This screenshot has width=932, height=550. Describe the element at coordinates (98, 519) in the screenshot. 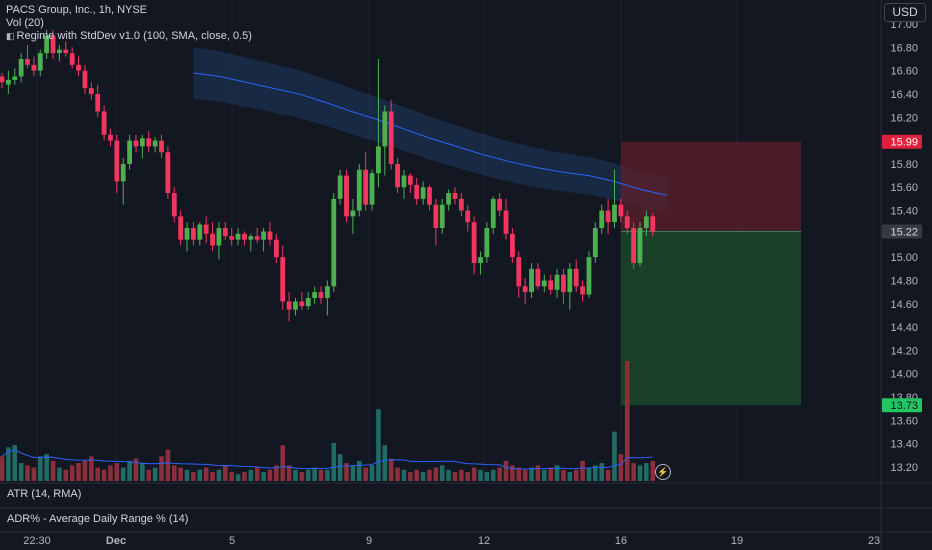

I see `adr-pane-label: ADR% - Average Daily Range % (14)` at that location.